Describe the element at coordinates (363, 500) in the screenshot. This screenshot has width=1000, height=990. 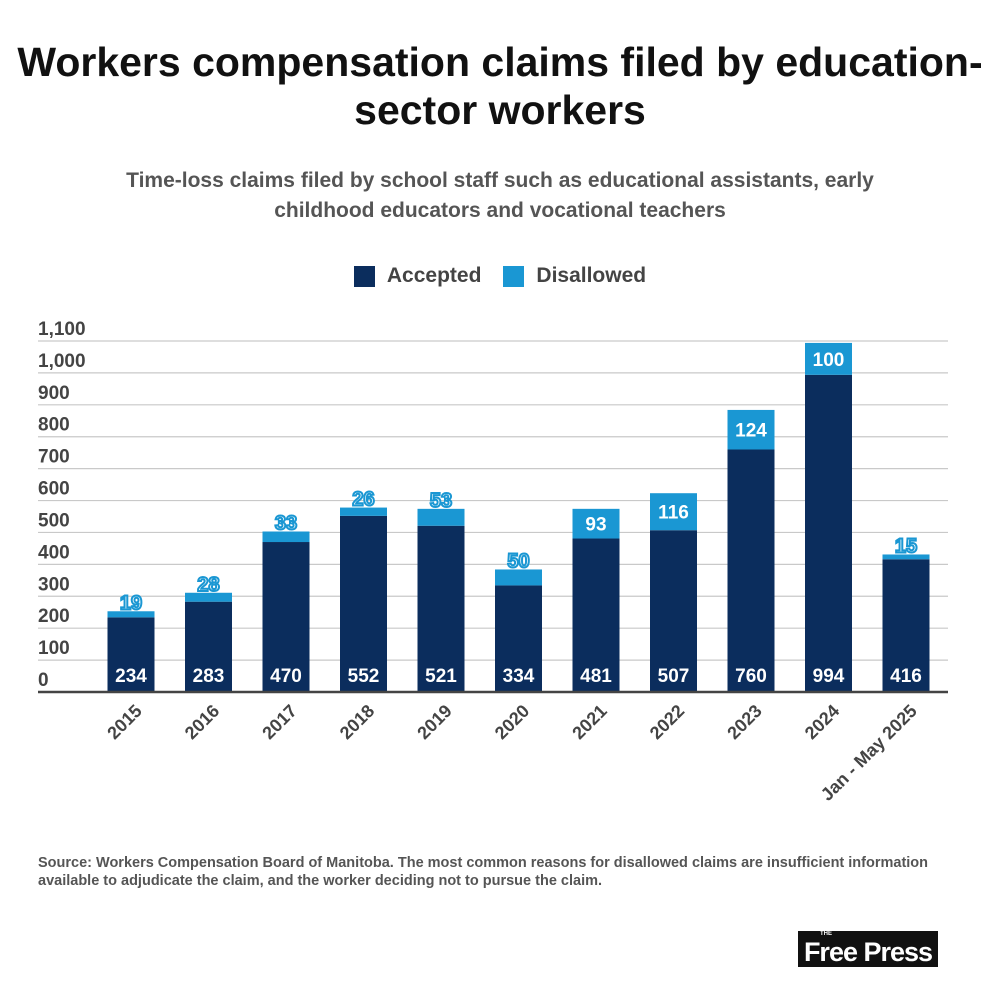
I see `data-label-disallowed: 26` at that location.